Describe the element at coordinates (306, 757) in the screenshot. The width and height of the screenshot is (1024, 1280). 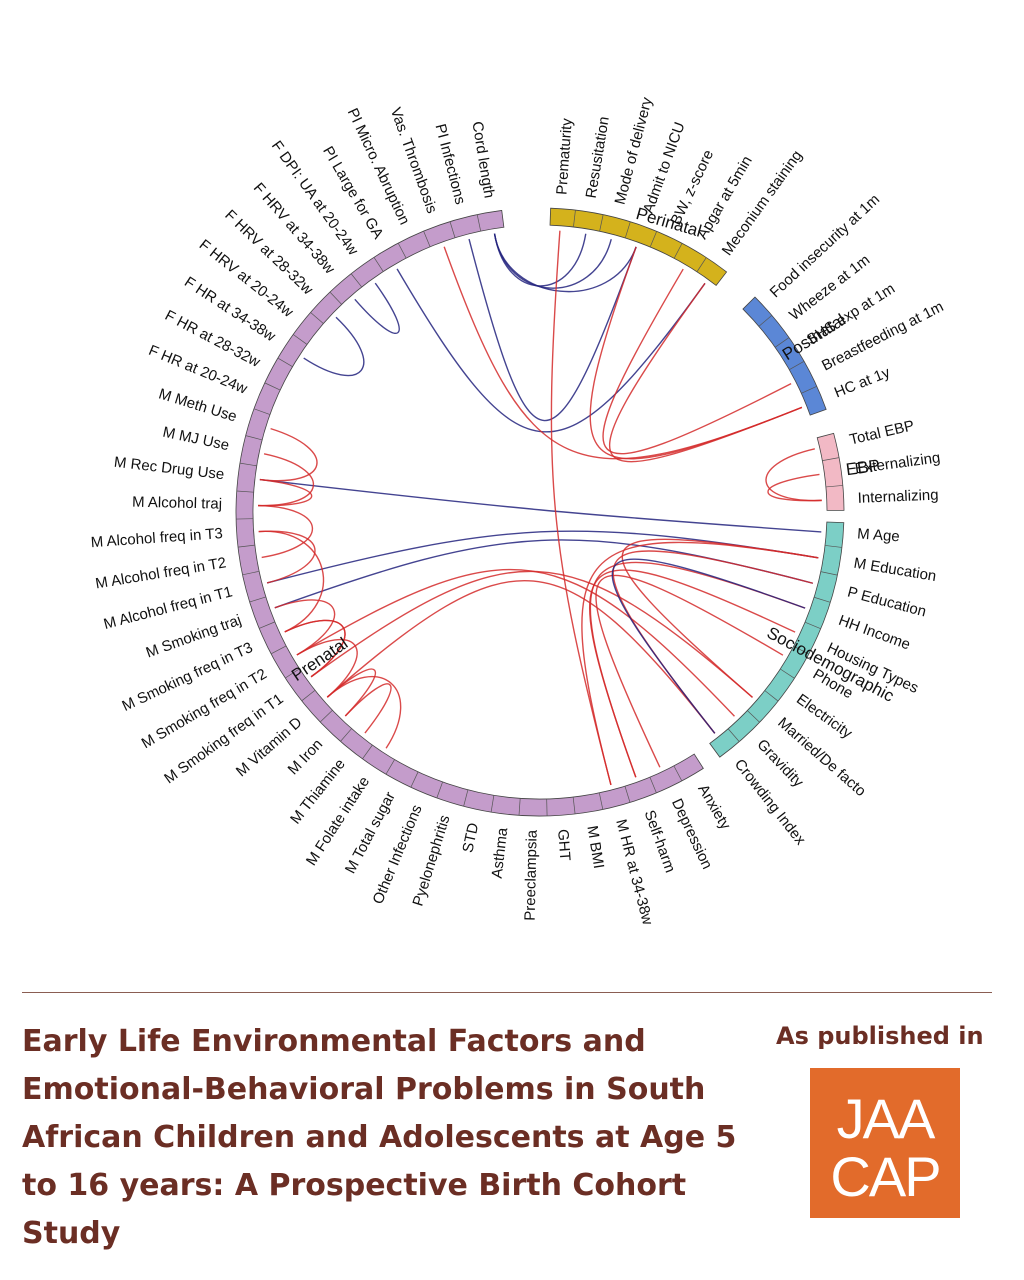
I see `item-label: M Iron` at that location.